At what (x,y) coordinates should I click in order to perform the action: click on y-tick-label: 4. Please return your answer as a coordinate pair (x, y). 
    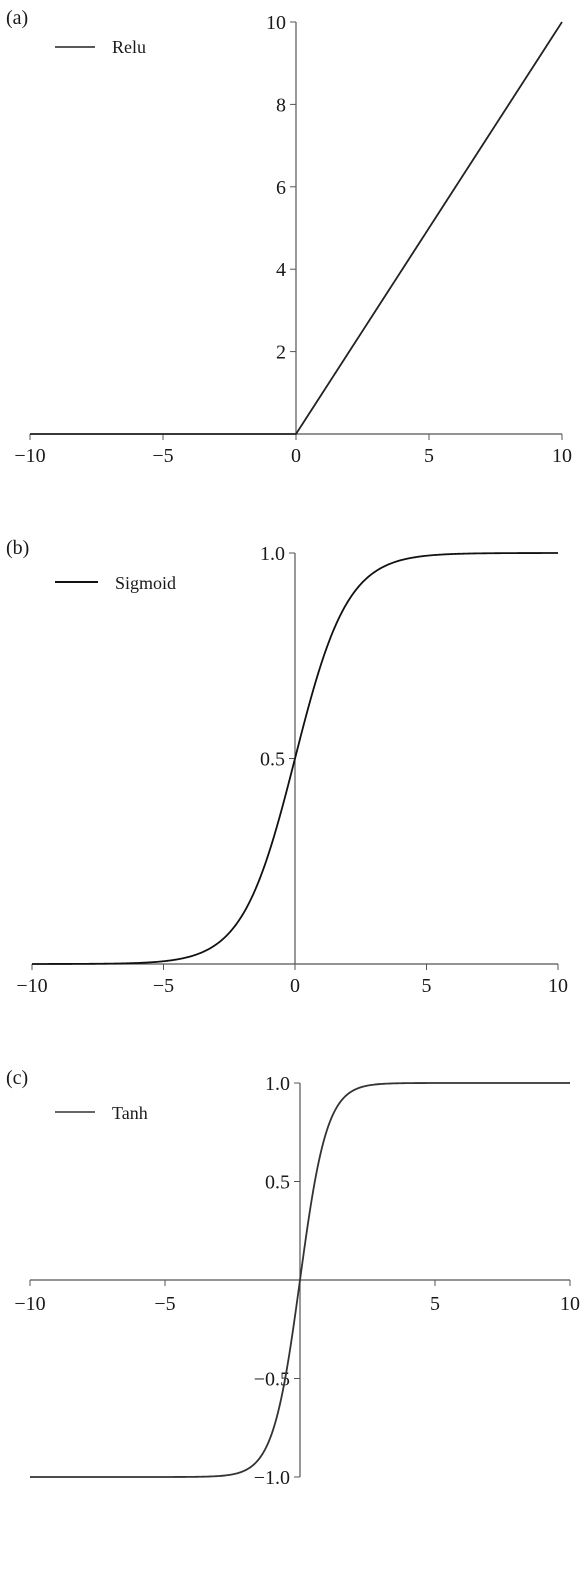
    Looking at the image, I should click on (281, 270).